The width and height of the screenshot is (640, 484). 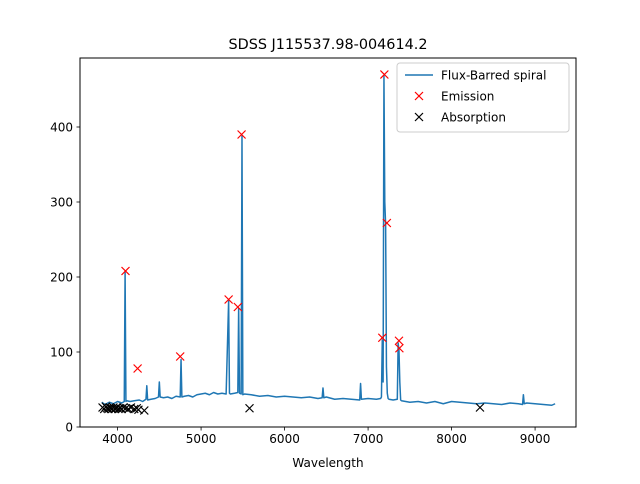 I want to click on x-tick-label: 7000, so click(x=368, y=439).